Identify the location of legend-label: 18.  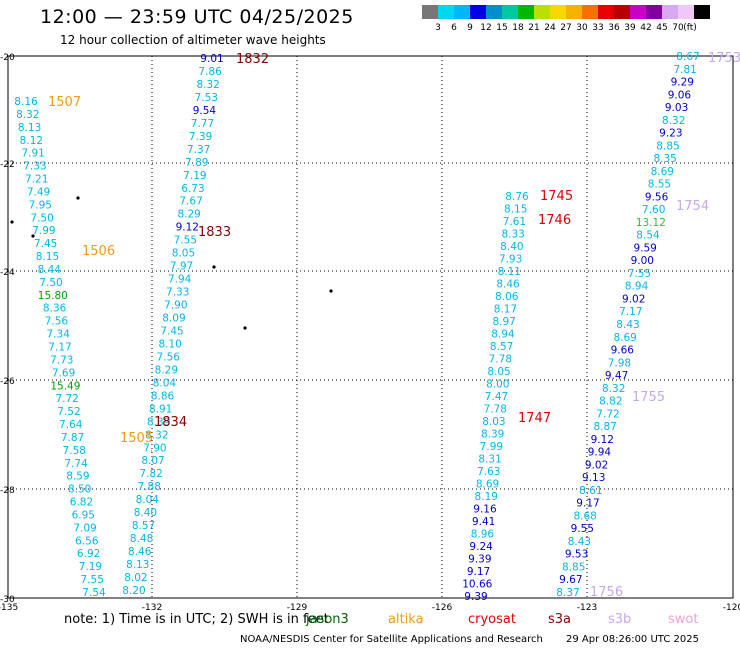
(518, 28).